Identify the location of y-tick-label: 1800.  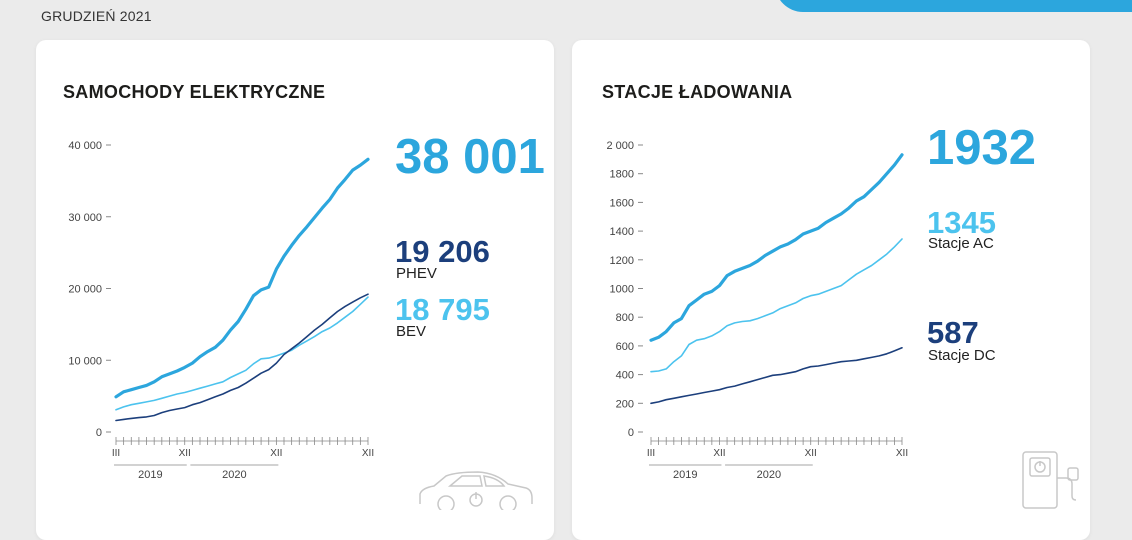
(622, 175).